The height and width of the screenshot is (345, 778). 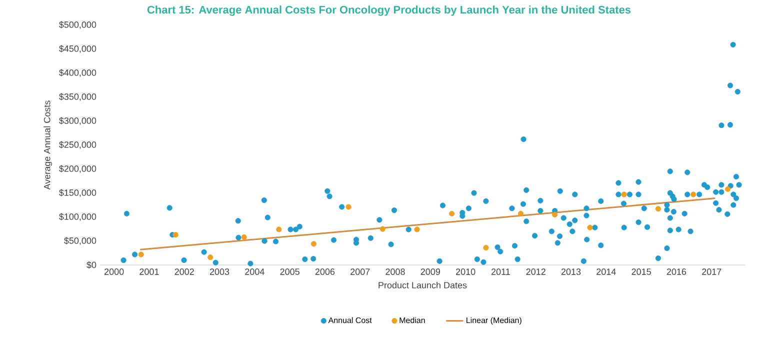 I want to click on x-tick-label: 2000, so click(x=114, y=271).